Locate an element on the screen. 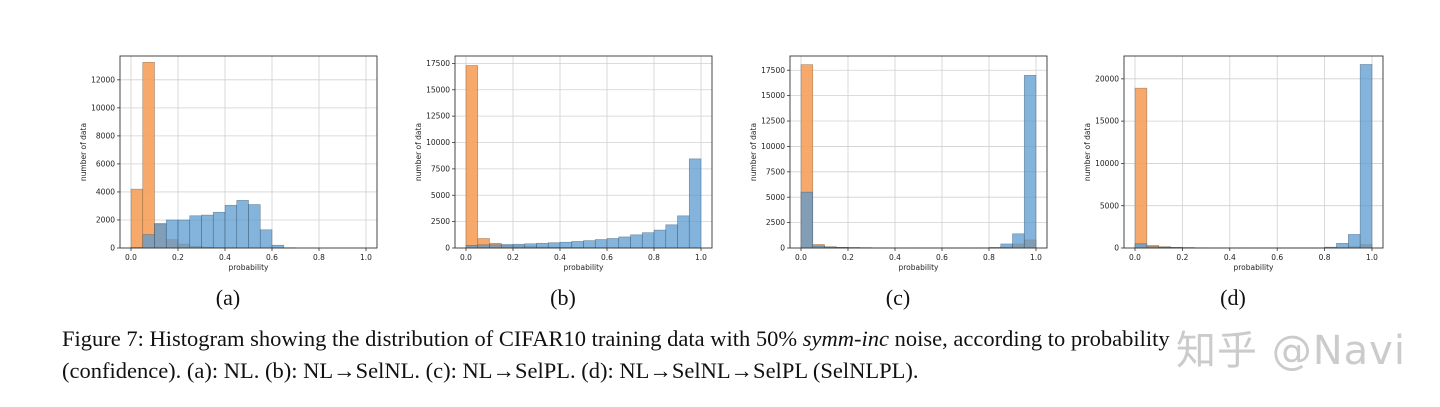 The image size is (1440, 407). caption-mid: noise, according to probability is located at coordinates (1029, 338).